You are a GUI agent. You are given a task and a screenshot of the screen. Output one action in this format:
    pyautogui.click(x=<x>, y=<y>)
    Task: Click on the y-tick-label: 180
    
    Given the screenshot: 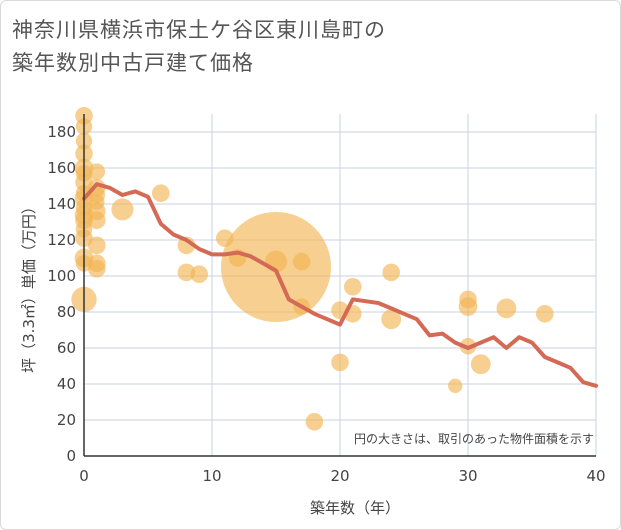 What is the action you would take?
    pyautogui.click(x=61, y=132)
    